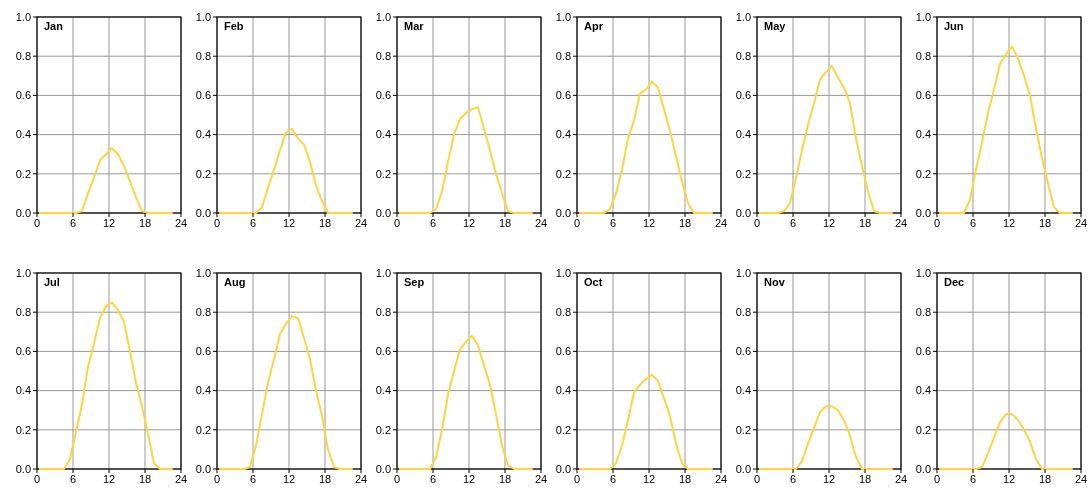 Image resolution: width=1089 pixels, height=488 pixels. I want to click on chart-title: Oct, so click(593, 282).